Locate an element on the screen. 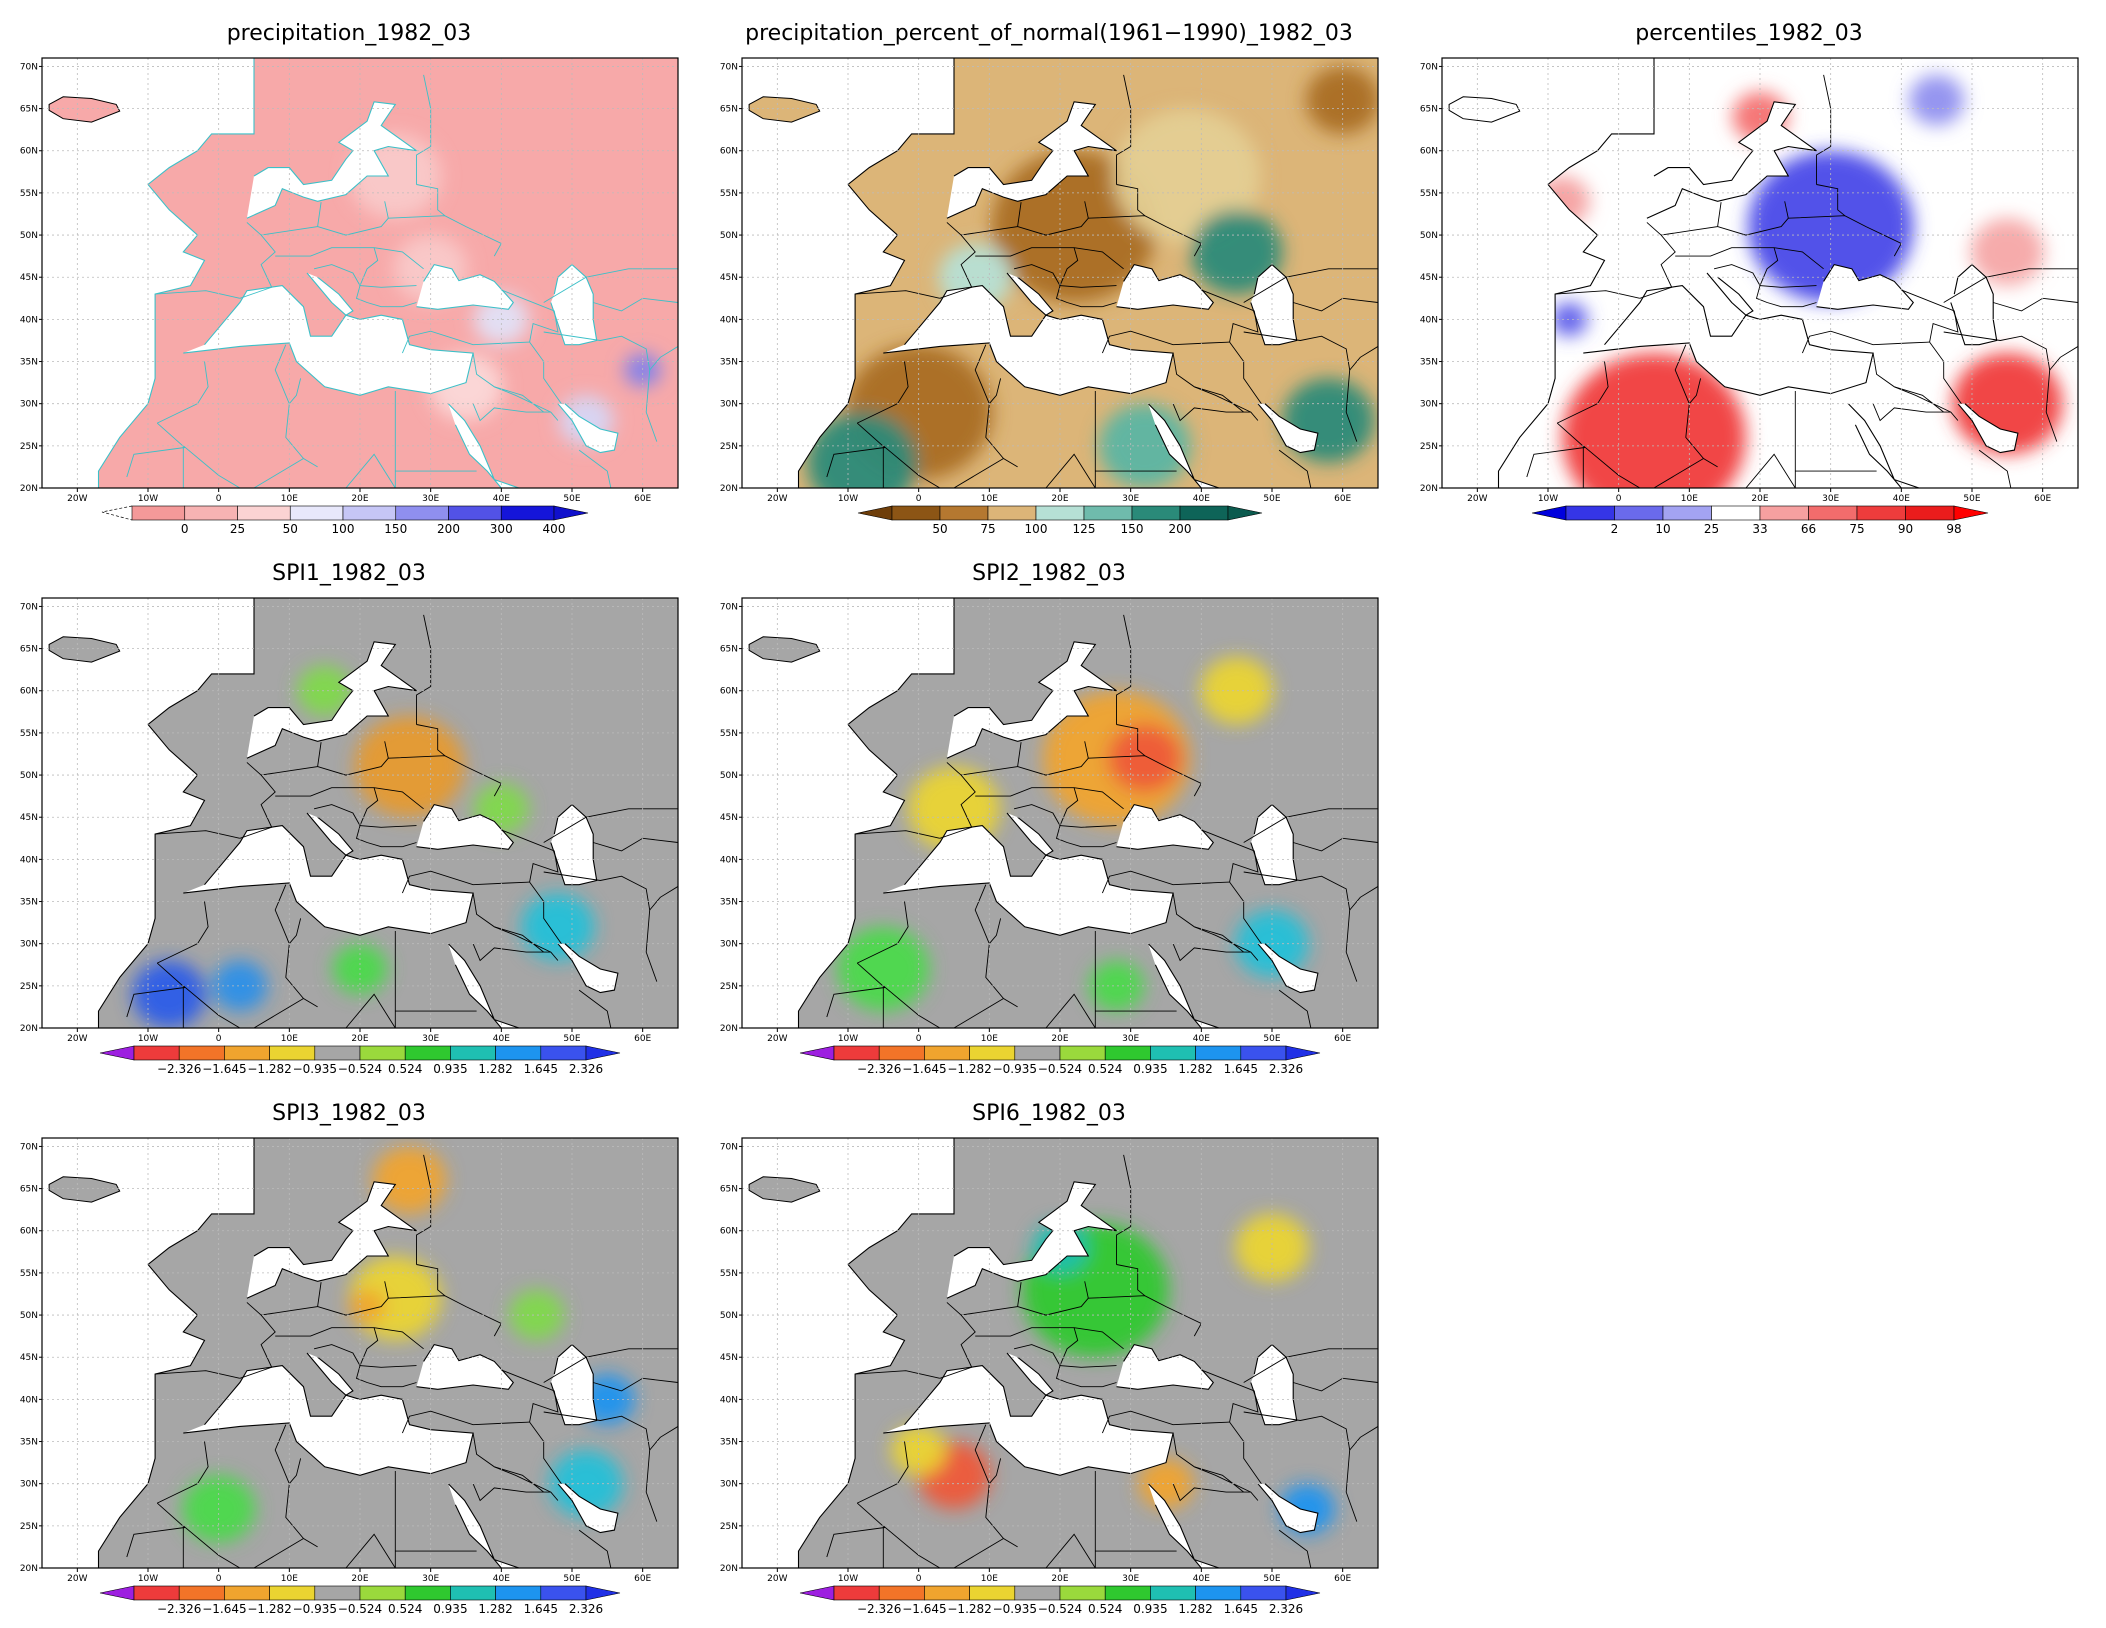 This screenshot has width=2106, height=1628. colorbar-arrow-right is located at coordinates (571, 513).